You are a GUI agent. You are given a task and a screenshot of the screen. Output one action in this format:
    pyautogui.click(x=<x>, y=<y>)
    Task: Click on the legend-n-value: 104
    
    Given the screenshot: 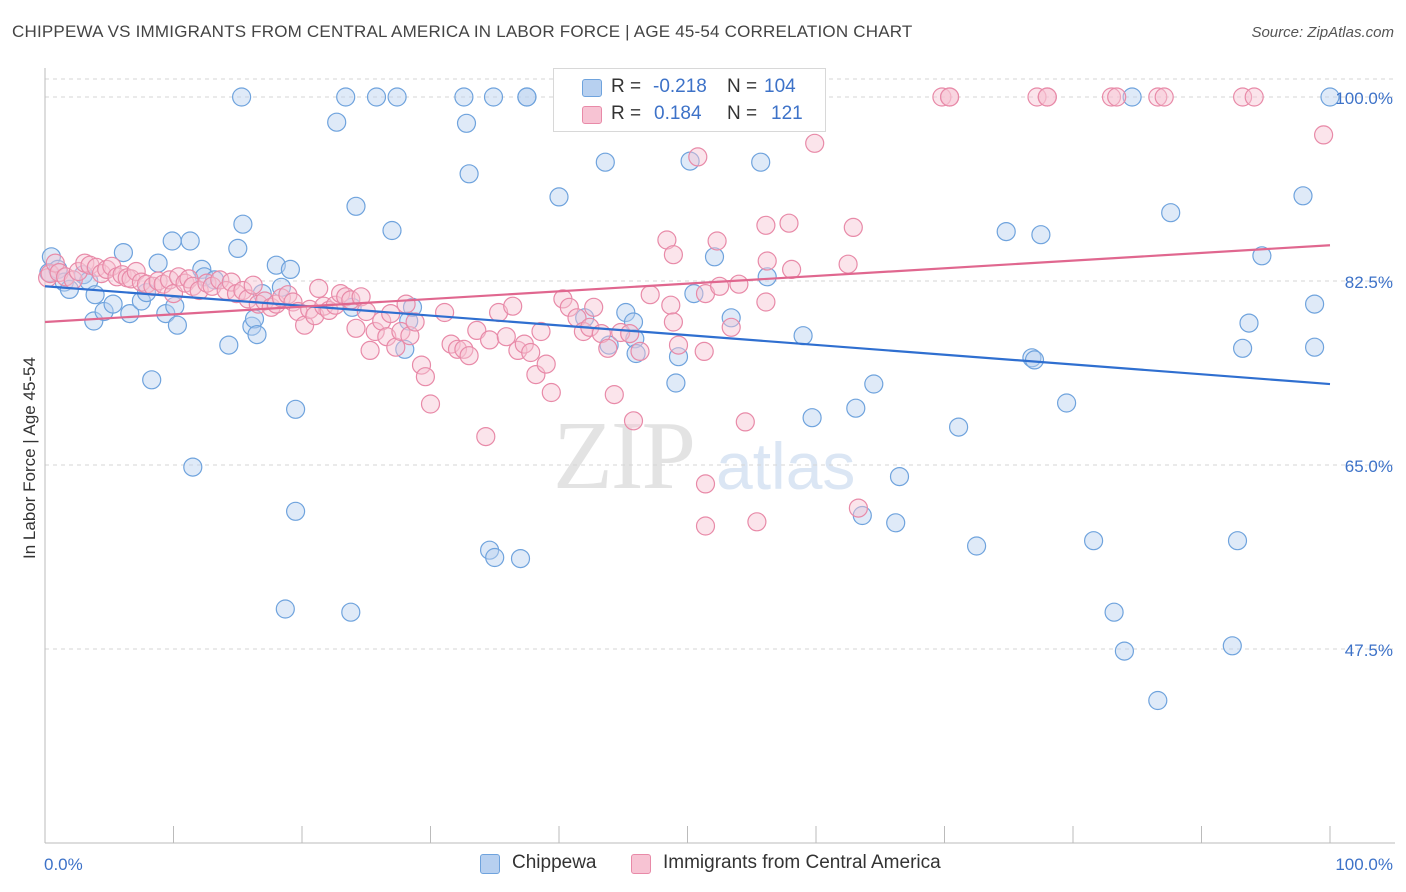 What is the action you would take?
    pyautogui.click(x=780, y=86)
    